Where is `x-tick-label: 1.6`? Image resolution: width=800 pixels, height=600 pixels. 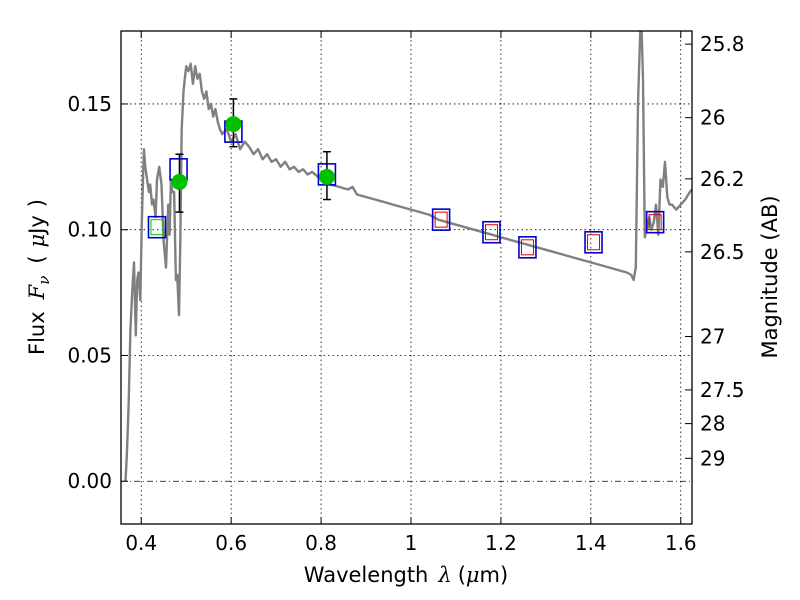
x-tick-label: 1.6 is located at coordinates (681, 543).